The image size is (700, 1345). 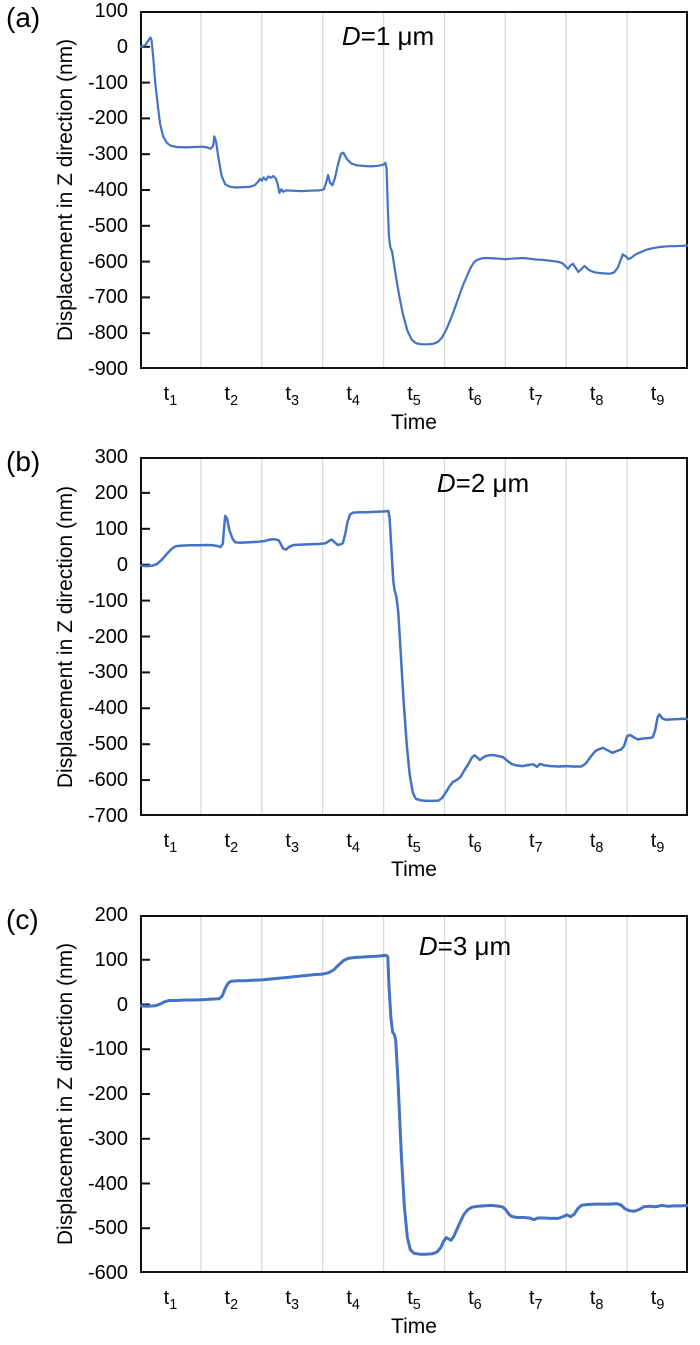 What do you see at coordinates (428, 946) in the screenshot?
I see `annotation-variable-c: D` at bounding box center [428, 946].